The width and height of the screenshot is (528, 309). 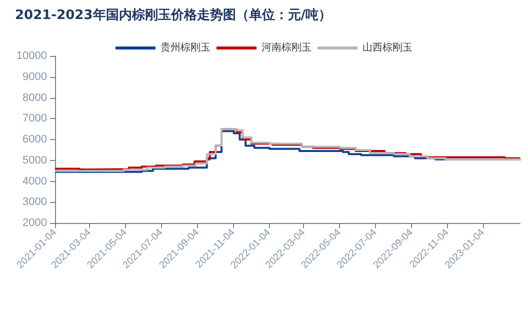 I want to click on y-tick-label: 7000, so click(x=34, y=118).